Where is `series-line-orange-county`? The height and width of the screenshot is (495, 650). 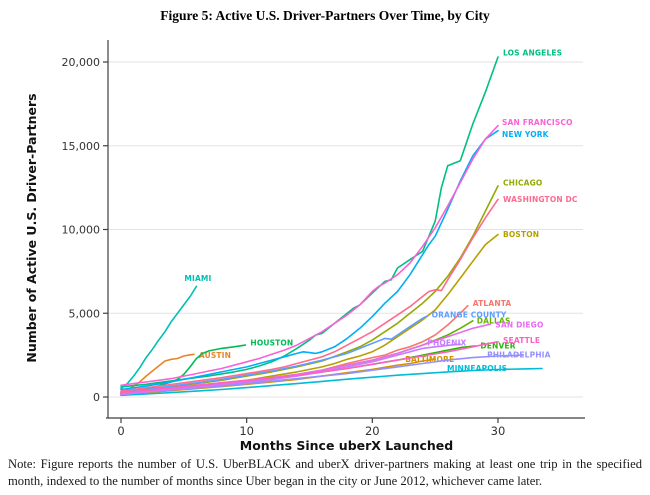 series-line-orange-county is located at coordinates (274, 354).